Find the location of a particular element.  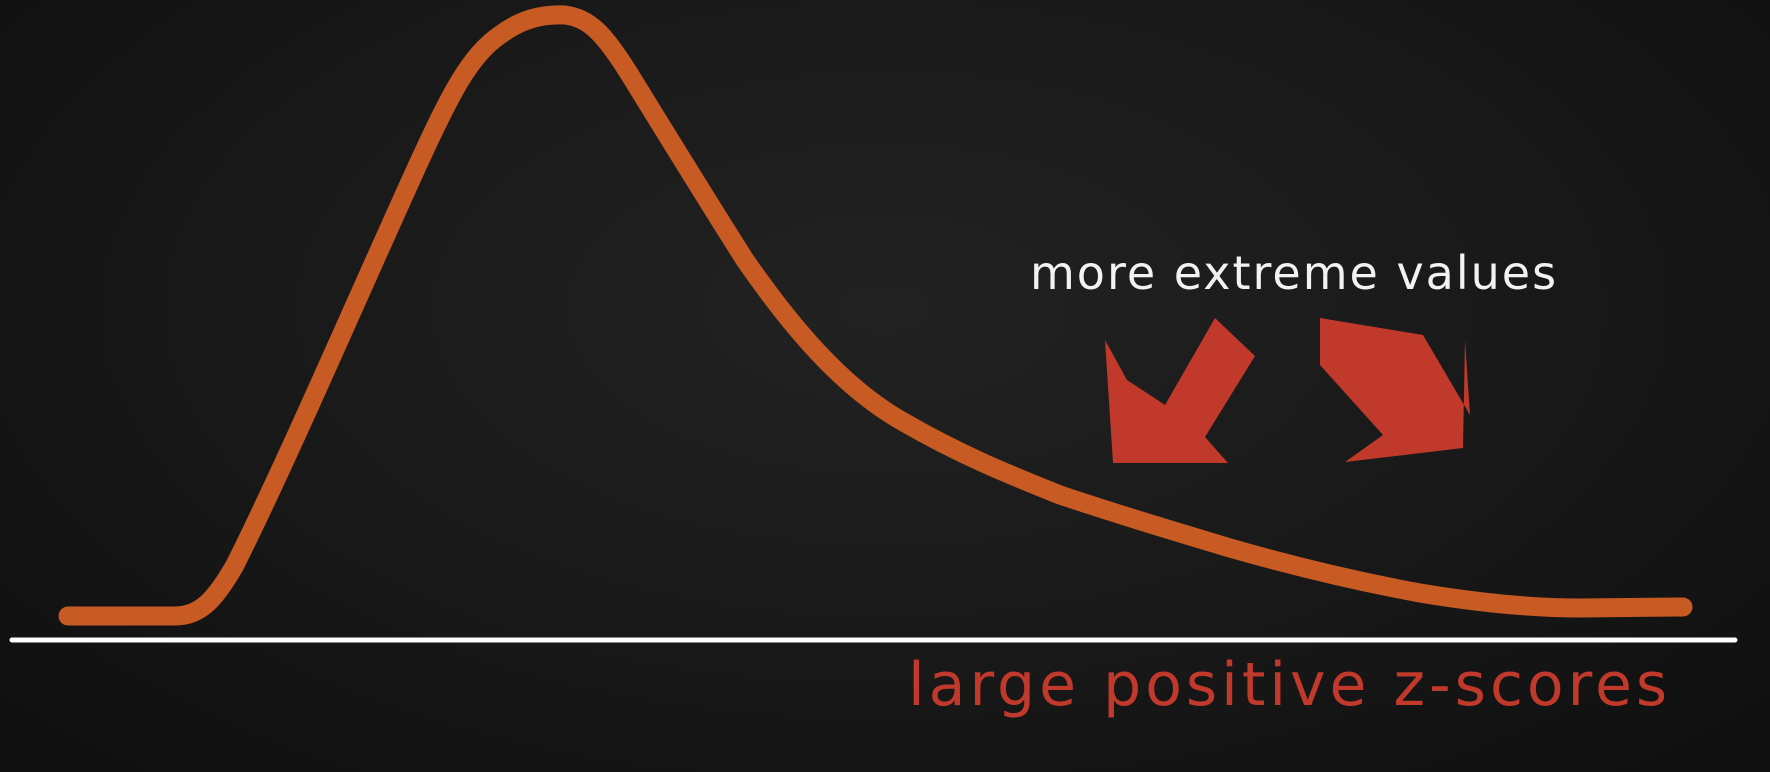

arrow-down-right-icon is located at coordinates (1395, 390).